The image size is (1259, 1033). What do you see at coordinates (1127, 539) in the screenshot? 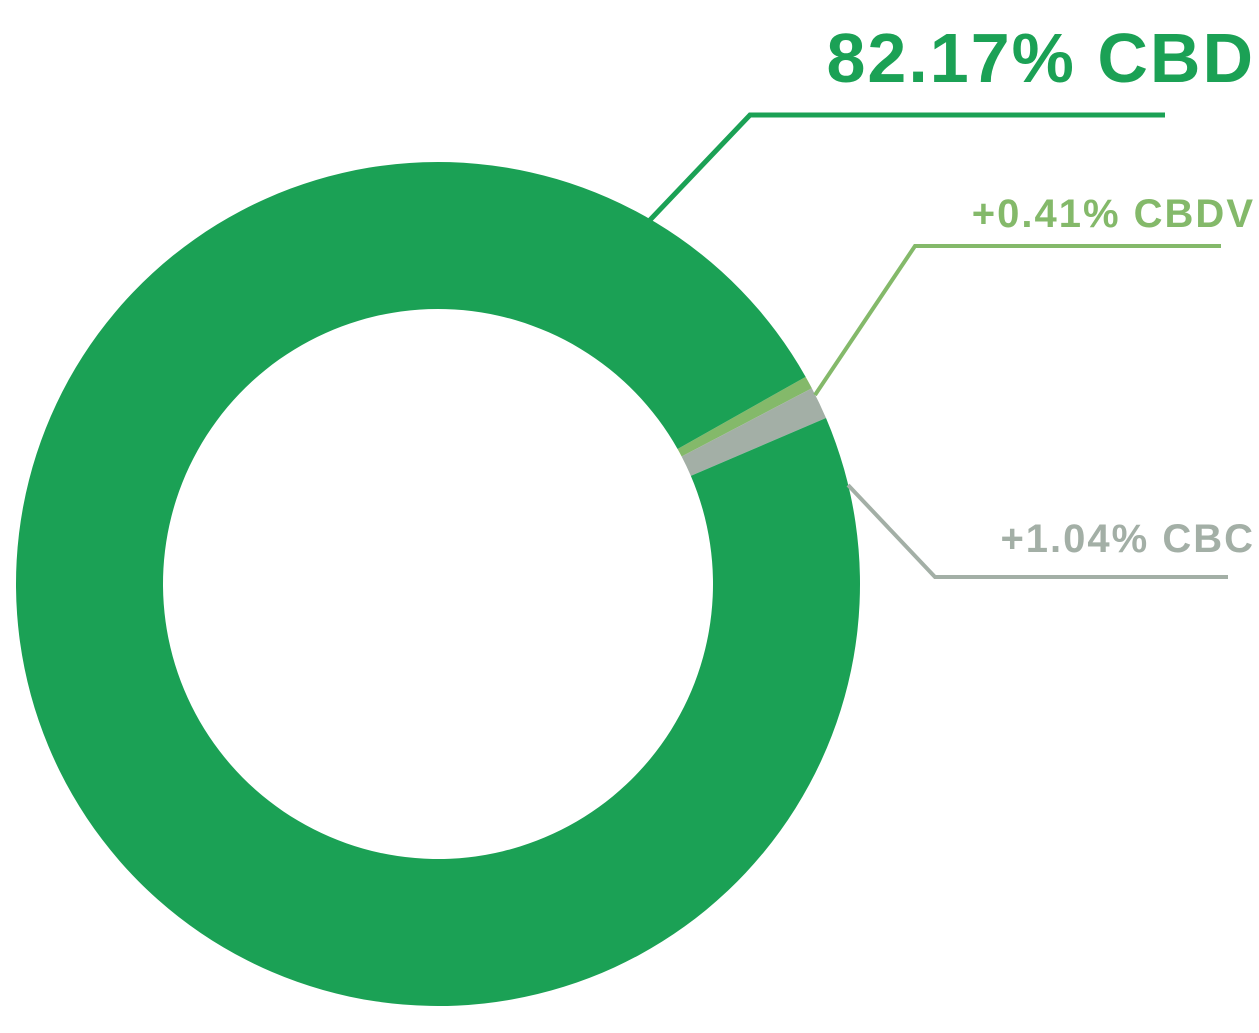
I see `value-label: +1.04% CBC` at bounding box center [1127, 539].